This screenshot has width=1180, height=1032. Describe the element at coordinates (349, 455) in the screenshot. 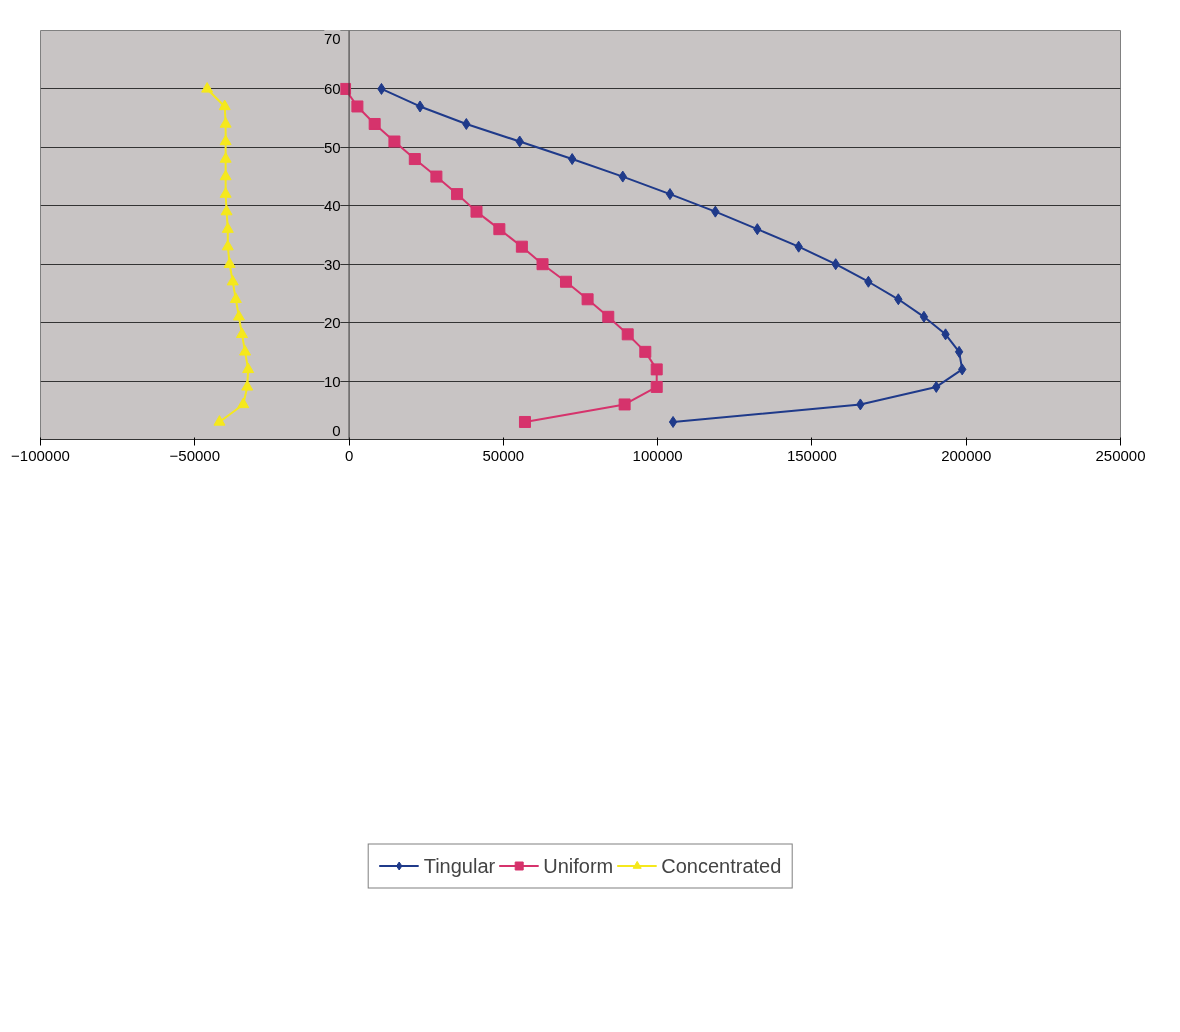

I see `x-tick-label: 0` at that location.